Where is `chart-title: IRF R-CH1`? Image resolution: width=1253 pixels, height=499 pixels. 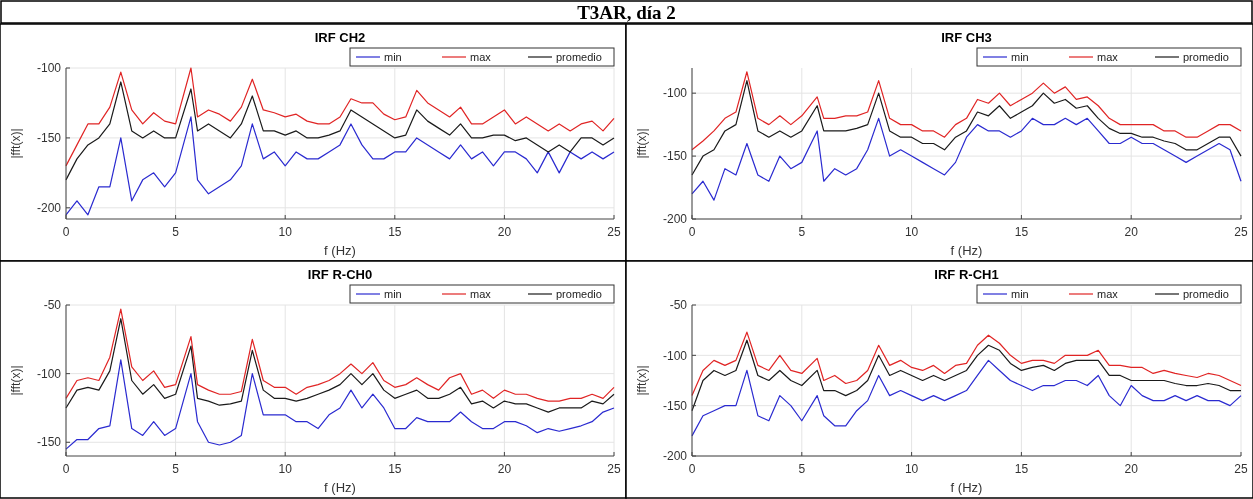 chart-title: IRF R-CH1 is located at coordinates (966, 274).